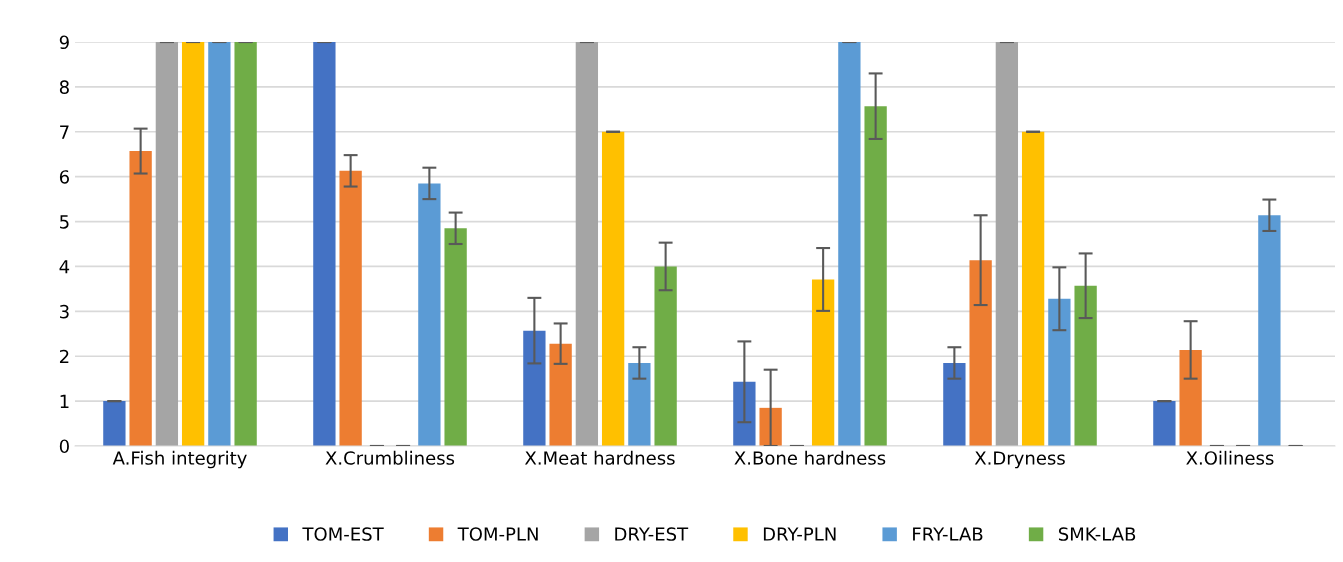 The width and height of the screenshot is (1343, 562). I want to click on legend-label: DRY-PLN, so click(799, 534).